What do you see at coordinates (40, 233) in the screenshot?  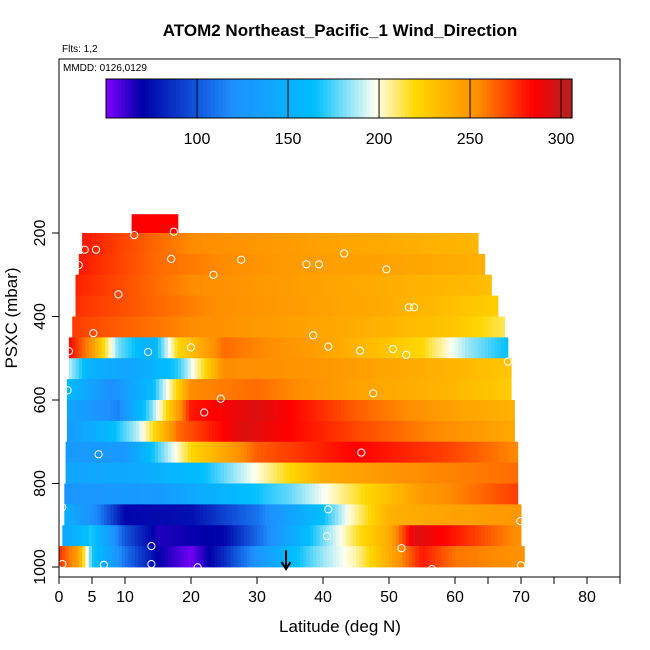 I see `y-tick-label: 200` at bounding box center [40, 233].